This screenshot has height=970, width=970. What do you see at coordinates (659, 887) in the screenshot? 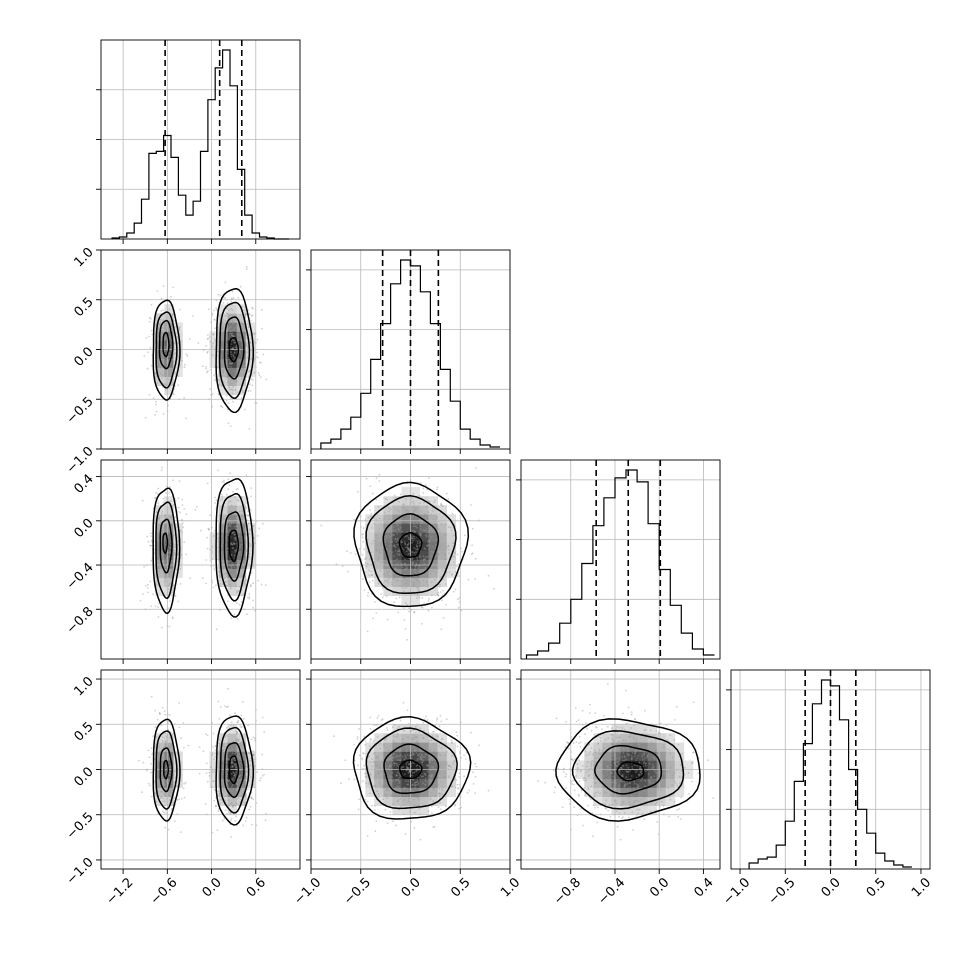
I see `x-tick-label: 0.0` at bounding box center [659, 887].